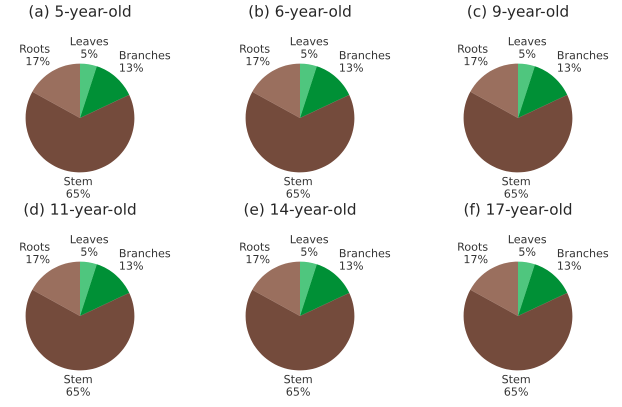 Image resolution: width=622 pixels, height=407 pixels. Describe the element at coordinates (80, 210) in the screenshot. I see `chart-title: (d) 11-year-old` at that location.